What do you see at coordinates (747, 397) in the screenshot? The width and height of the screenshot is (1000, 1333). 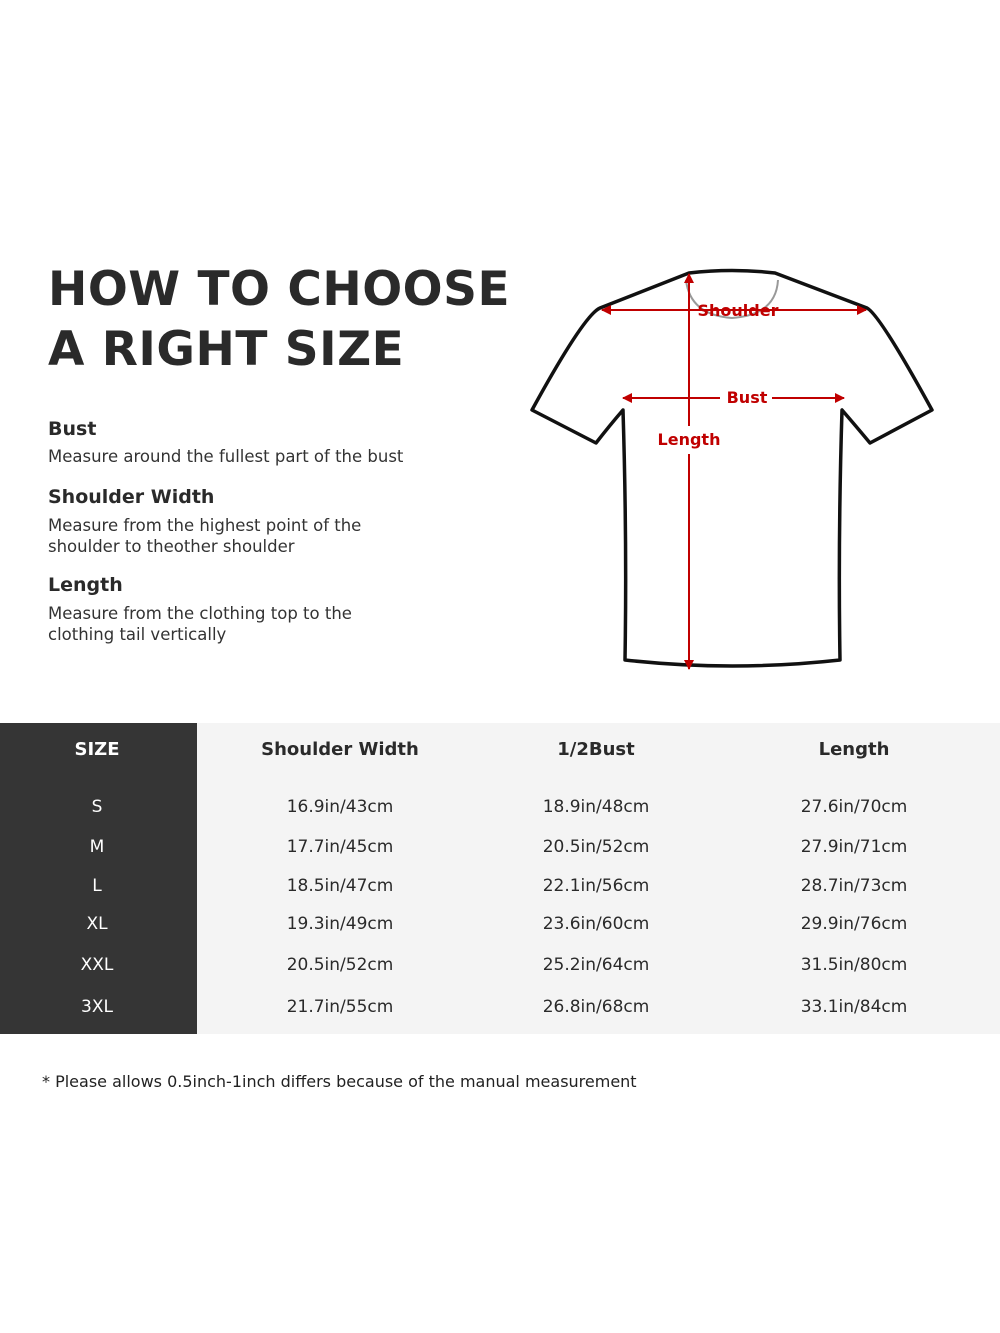 I see `bust-label: Bust` at bounding box center [747, 397].